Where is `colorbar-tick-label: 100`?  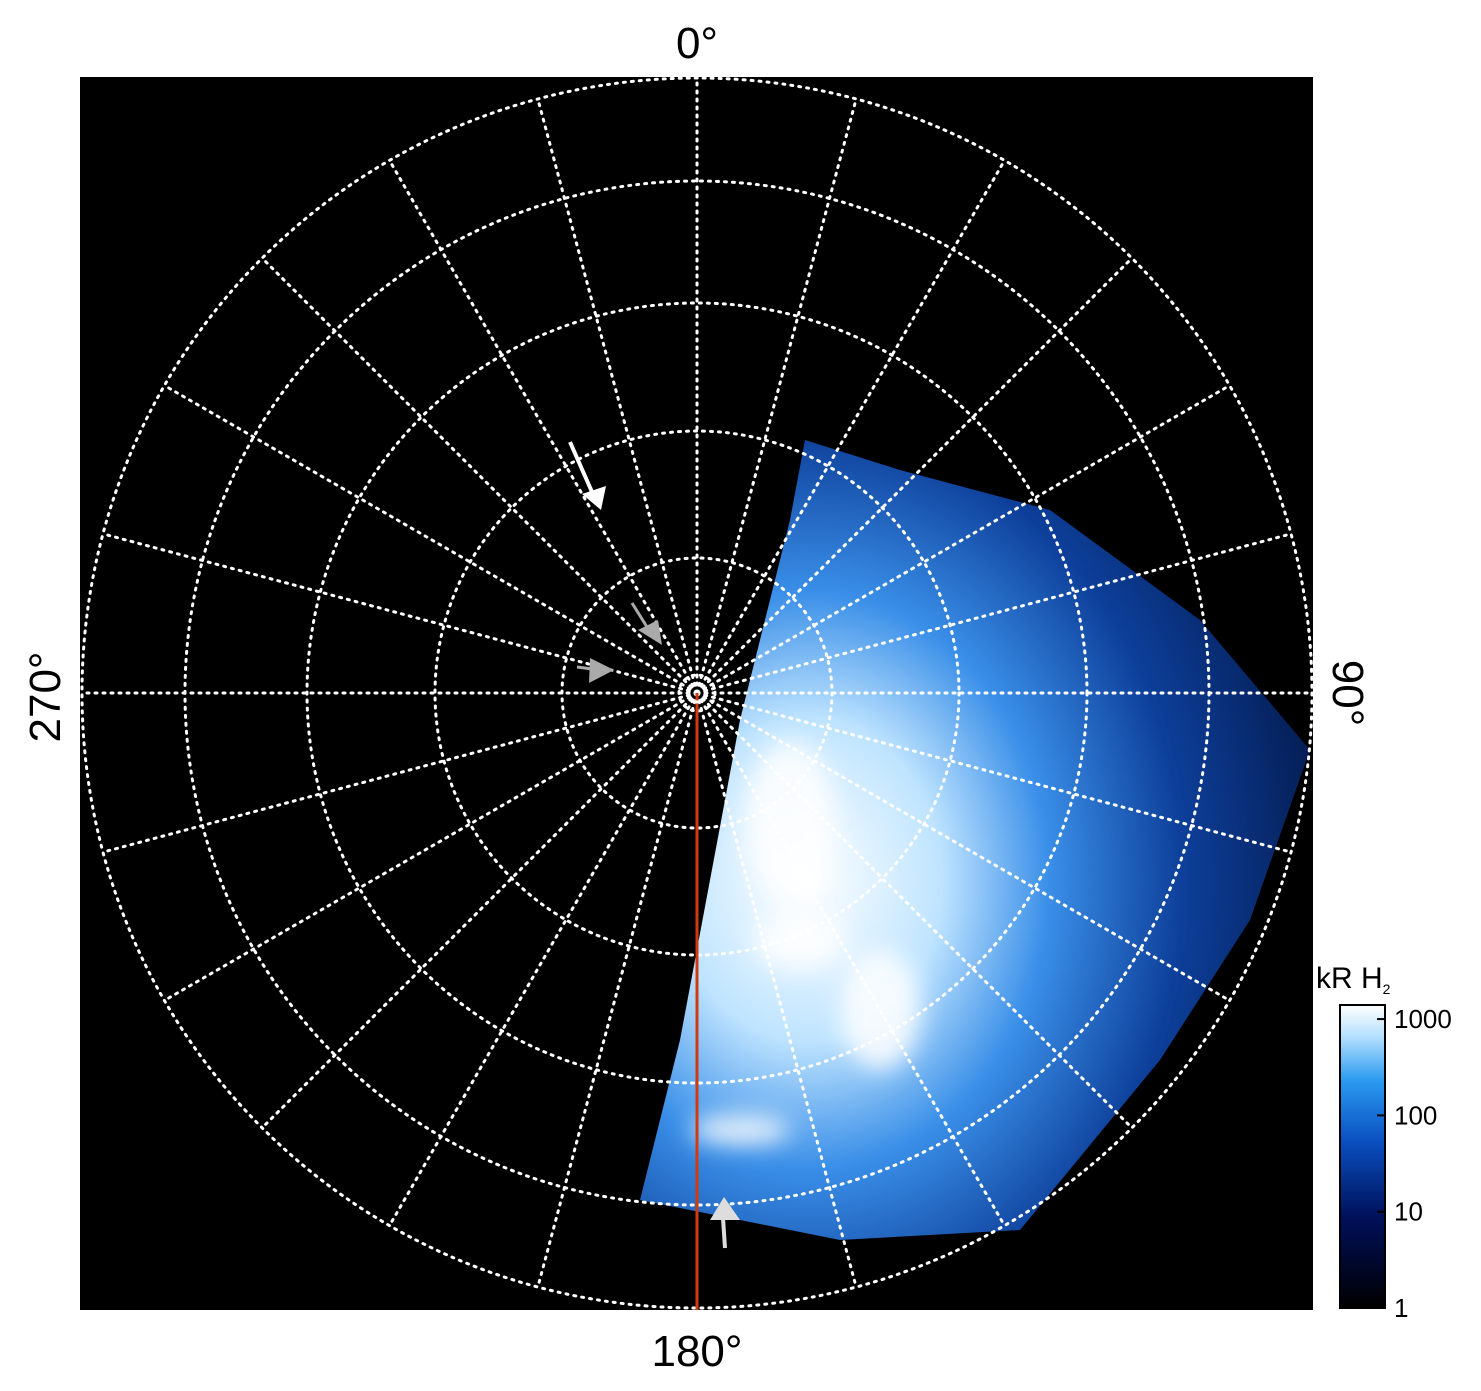 colorbar-tick-label: 100 is located at coordinates (1415, 1115).